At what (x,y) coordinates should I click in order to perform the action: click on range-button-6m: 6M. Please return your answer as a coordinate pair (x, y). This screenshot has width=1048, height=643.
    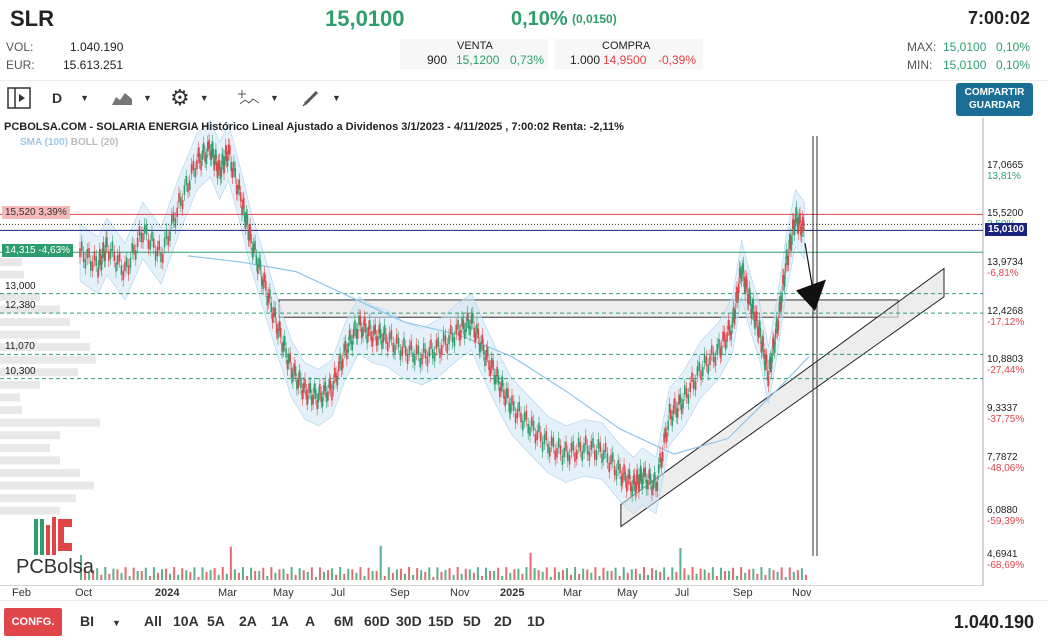
    Looking at the image, I should click on (344, 621).